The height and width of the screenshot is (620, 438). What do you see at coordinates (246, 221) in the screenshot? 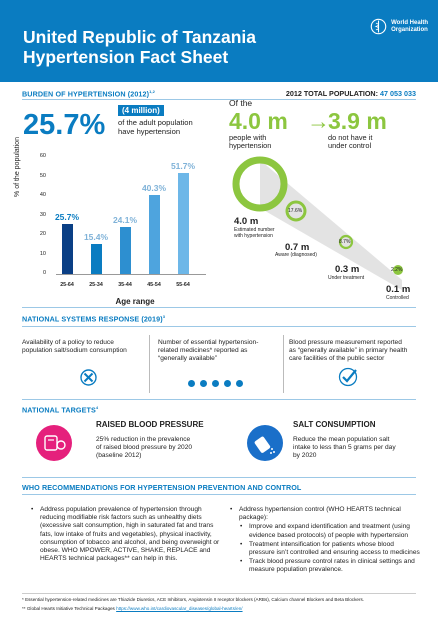
I see `stage-total-value: 4.0 m` at bounding box center [246, 221].